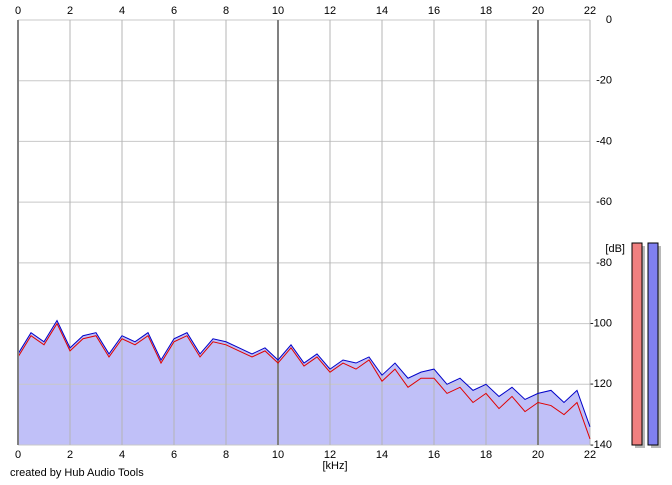 The width and height of the screenshot is (672, 485). Describe the element at coordinates (604, 81) in the screenshot. I see `y-tick-label: -20` at that location.